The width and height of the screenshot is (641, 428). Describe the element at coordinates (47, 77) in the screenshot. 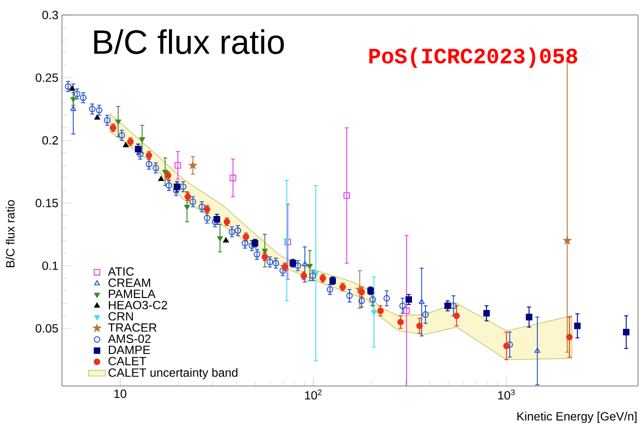

I see `y-tick-label: 0.25` at that location.